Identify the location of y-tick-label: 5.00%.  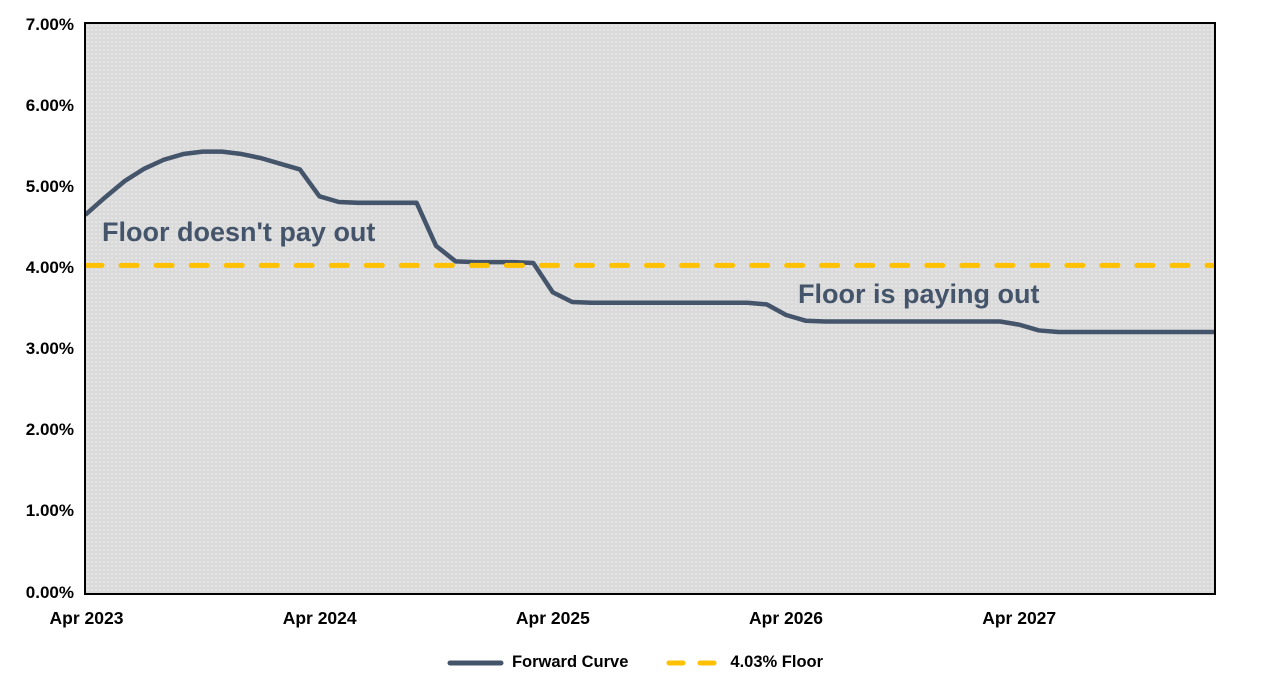
(49, 186).